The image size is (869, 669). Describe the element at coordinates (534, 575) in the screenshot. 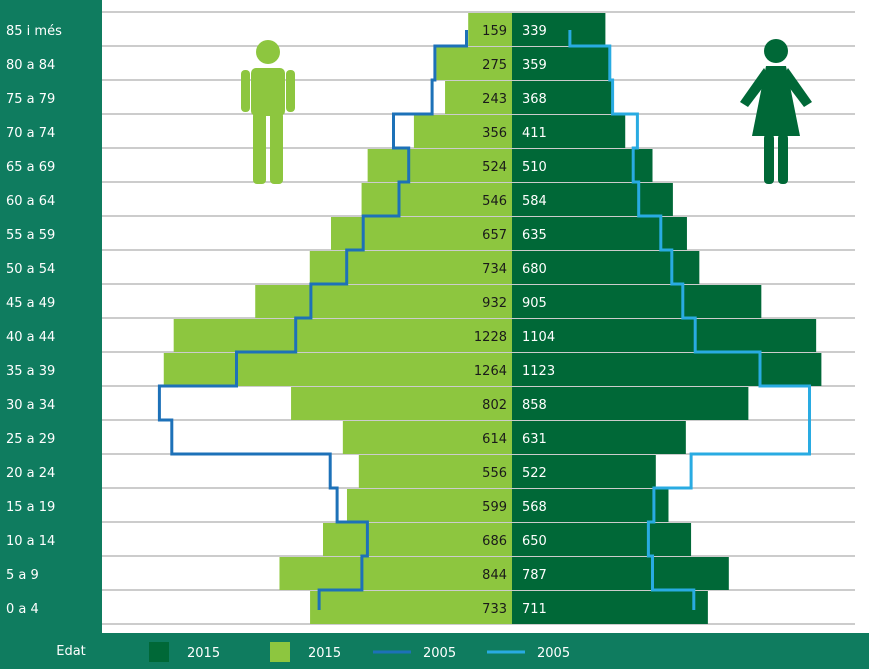

I see `female-value-label: 787` at that location.